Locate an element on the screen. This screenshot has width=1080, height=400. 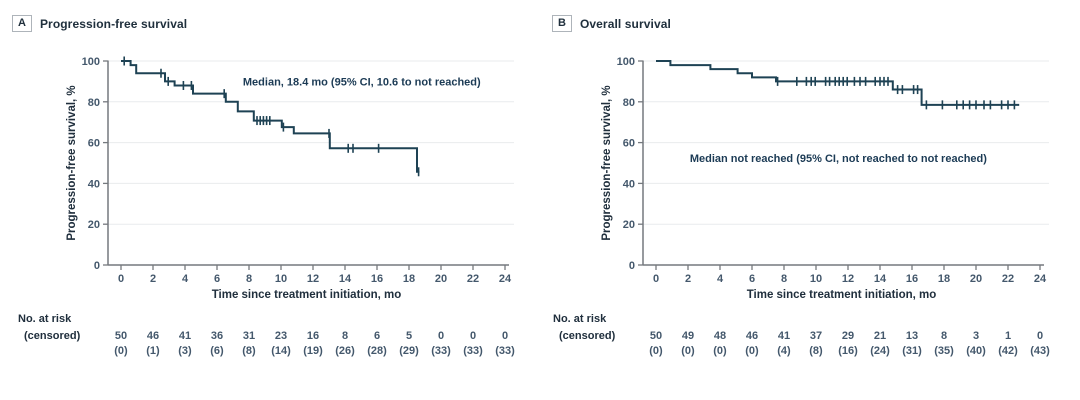
censored-count: (16) is located at coordinates (848, 351).